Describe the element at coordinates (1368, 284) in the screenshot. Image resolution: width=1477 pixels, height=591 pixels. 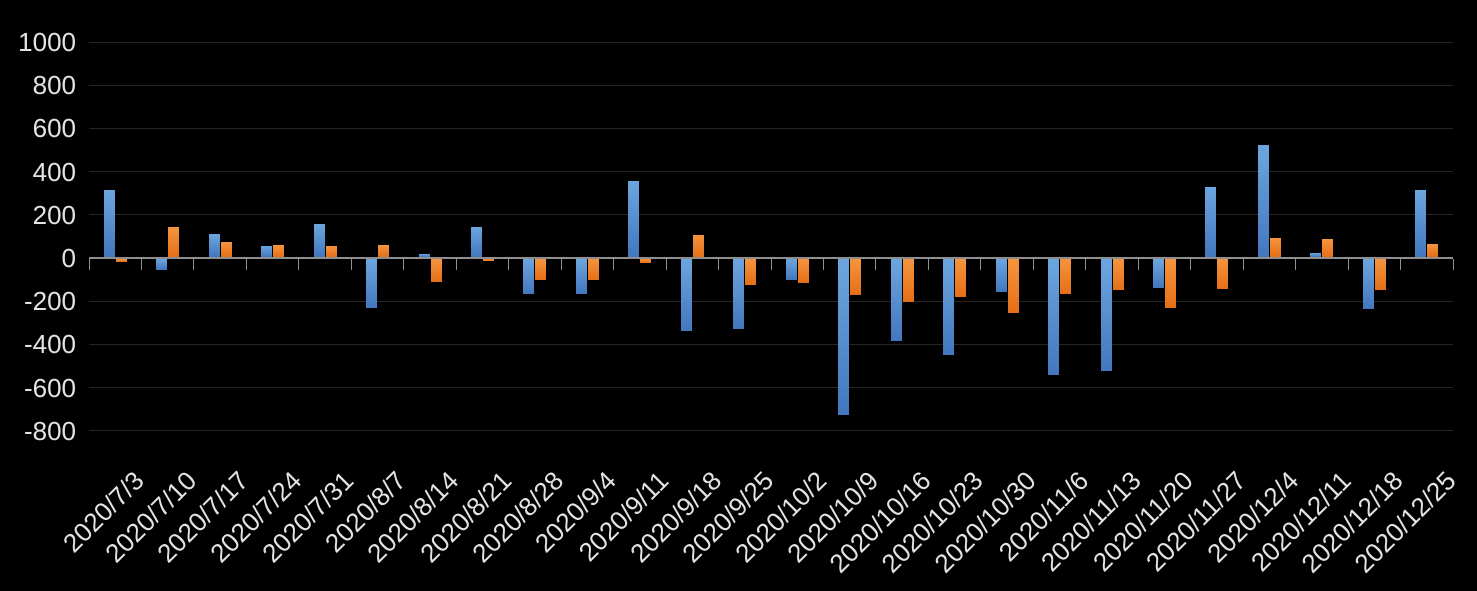
I see `bar-blue-2020/12/18` at that location.